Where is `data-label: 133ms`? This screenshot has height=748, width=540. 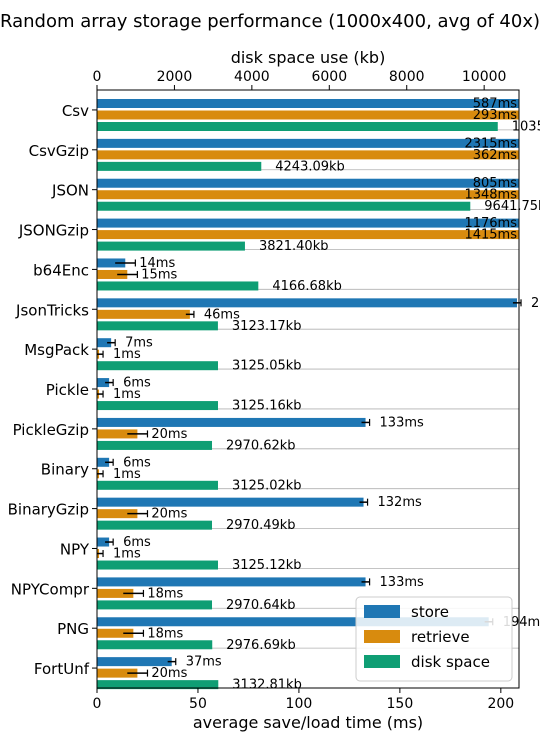 data-label: 133ms is located at coordinates (402, 582).